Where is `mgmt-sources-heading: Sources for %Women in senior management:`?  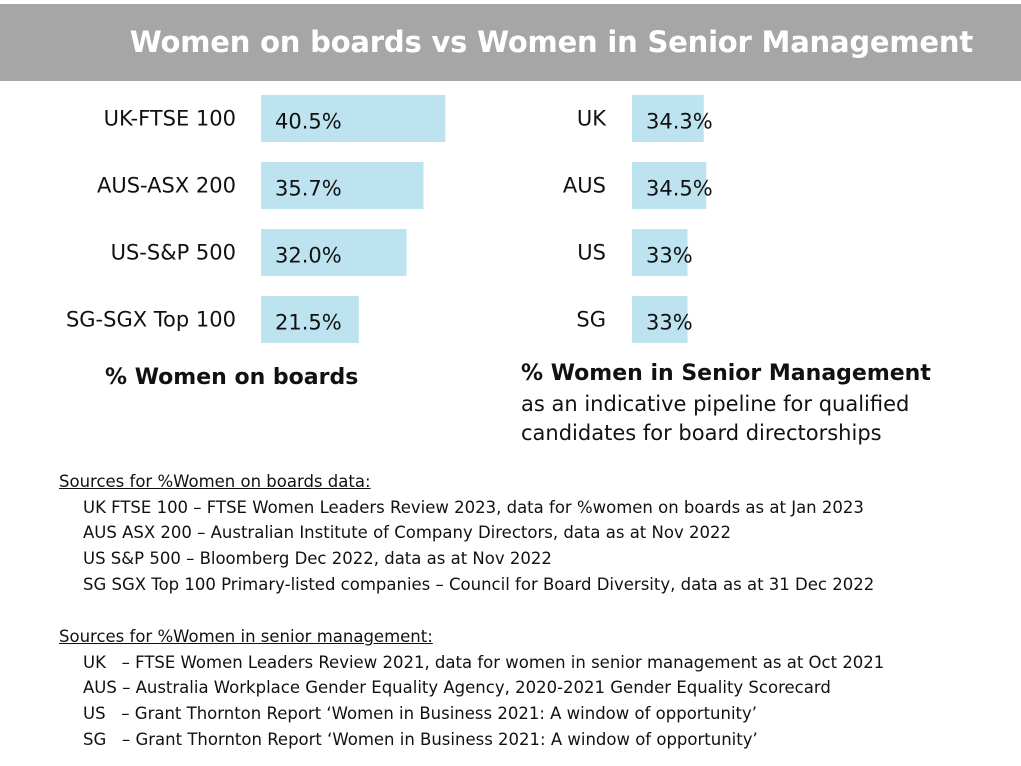
mgmt-sources-heading: Sources for %Women in senior management: is located at coordinates (246, 636).